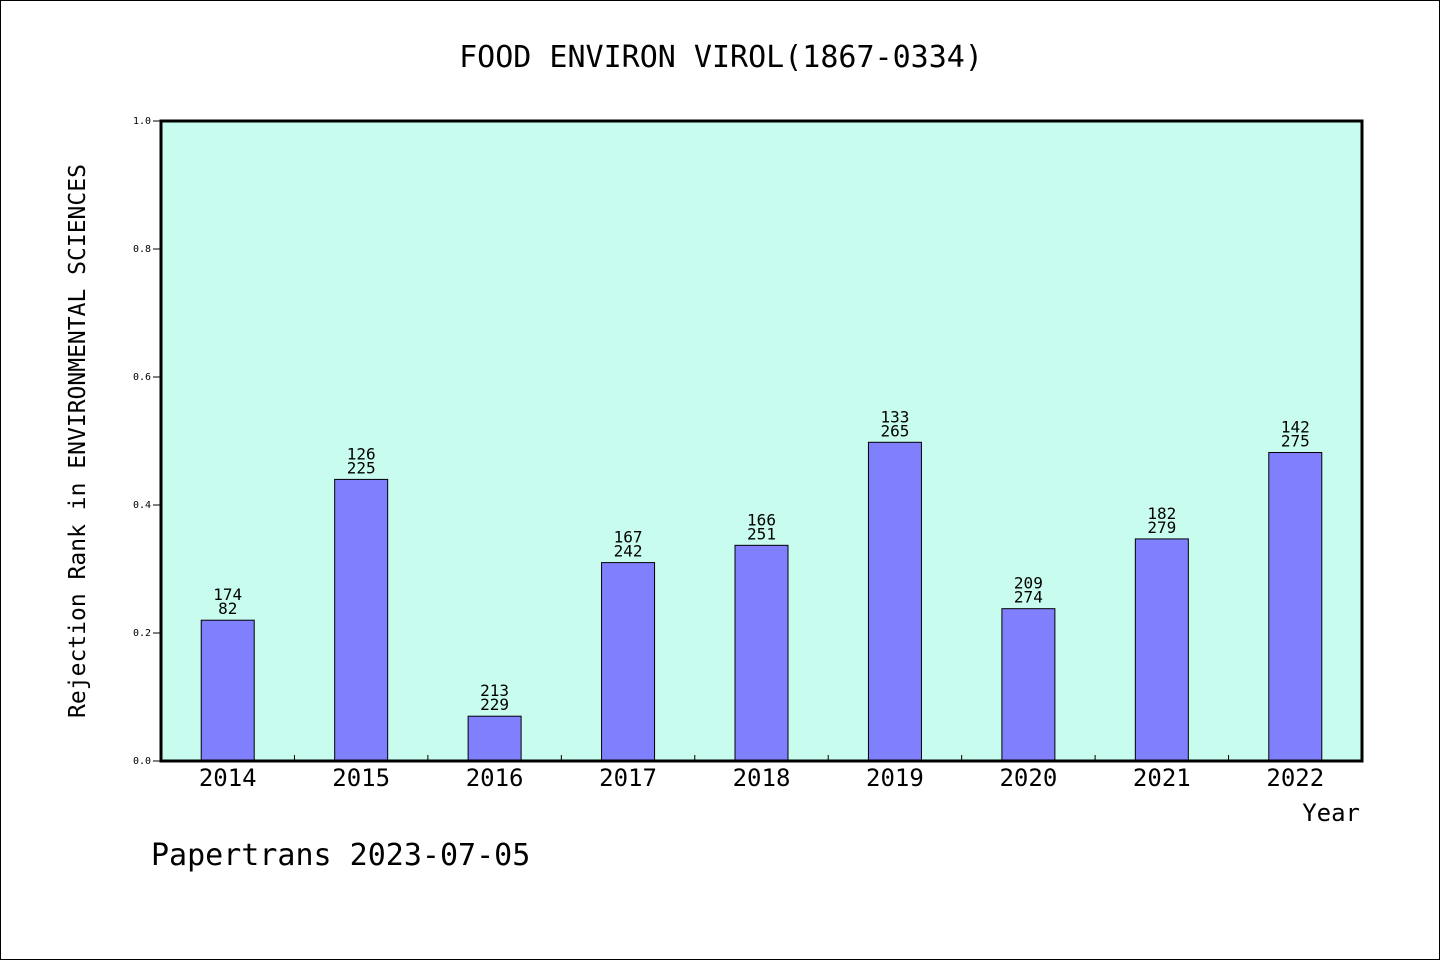 The height and width of the screenshot is (961, 1440). Describe the element at coordinates (762, 778) in the screenshot. I see `x-tick-label-2018: 2018` at that location.